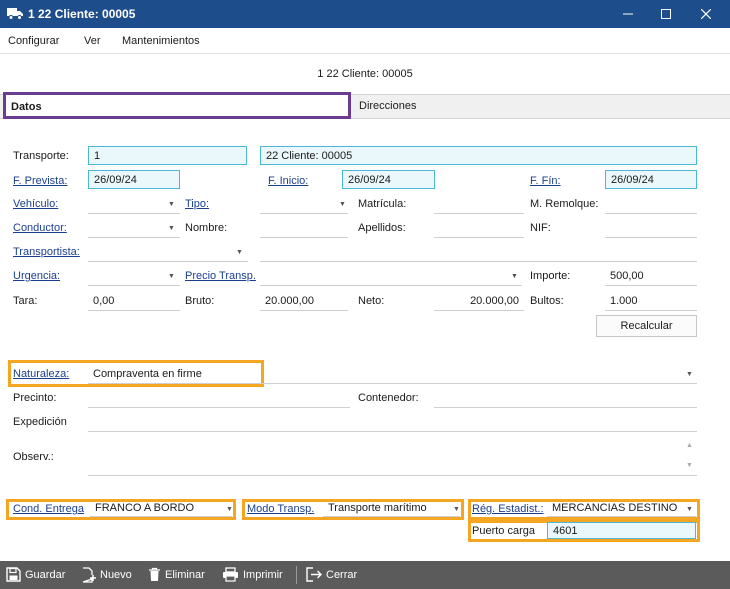 This screenshot has height=589, width=730. What do you see at coordinates (134, 204) in the screenshot?
I see `vehiculo-select` at bounding box center [134, 204].